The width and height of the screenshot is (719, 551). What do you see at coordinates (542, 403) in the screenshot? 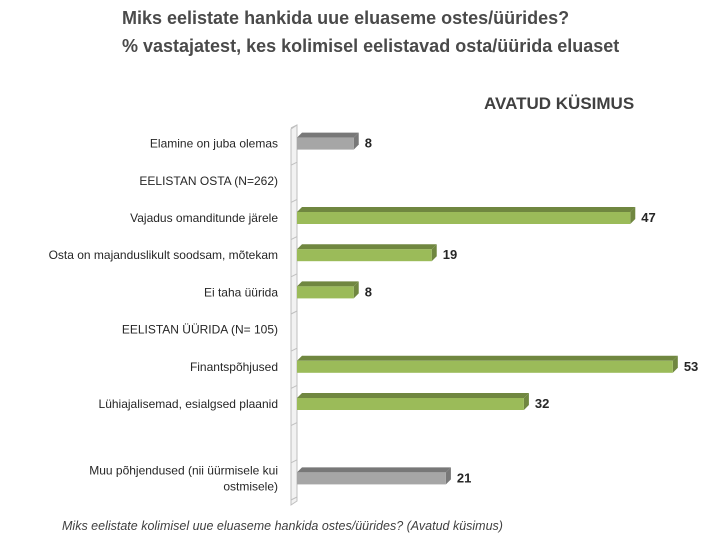
I see `value-label: 32` at bounding box center [542, 403].